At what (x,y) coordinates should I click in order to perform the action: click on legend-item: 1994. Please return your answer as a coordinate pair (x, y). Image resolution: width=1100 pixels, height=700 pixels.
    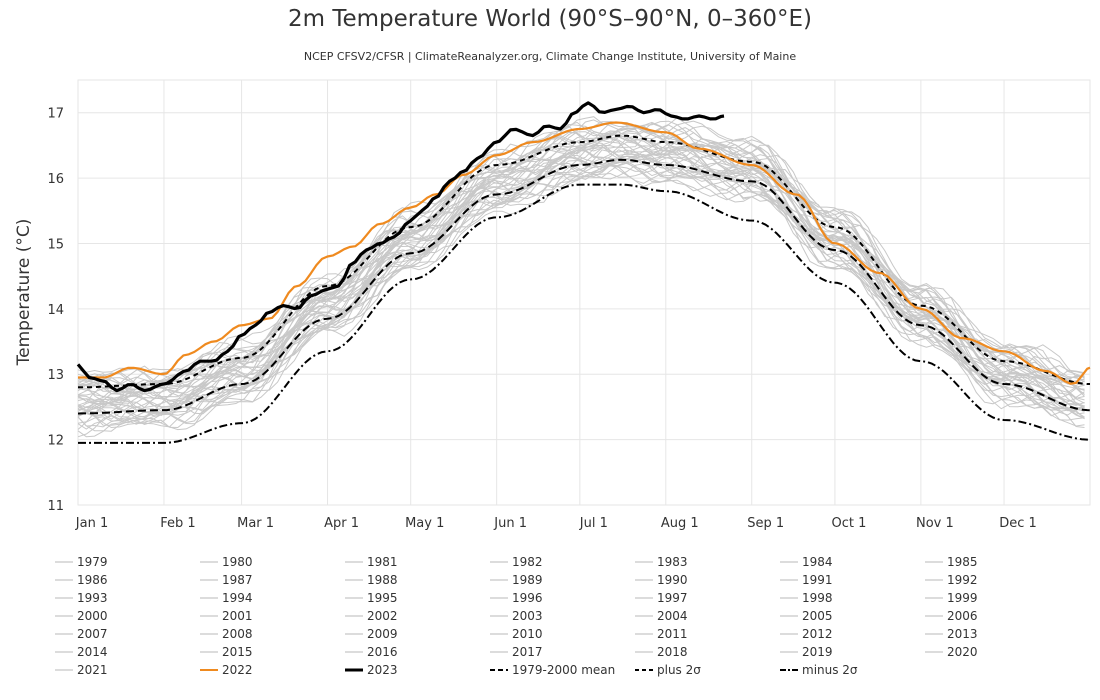
    Looking at the image, I should click on (226, 598).